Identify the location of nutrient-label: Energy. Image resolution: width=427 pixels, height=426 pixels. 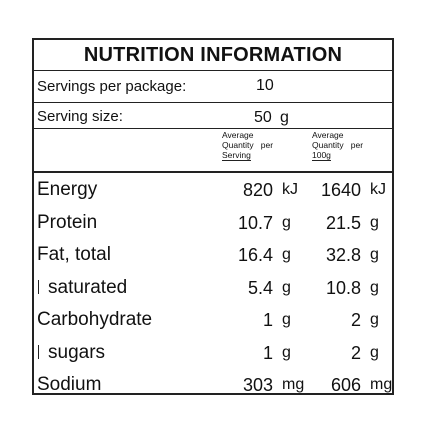
(67, 189).